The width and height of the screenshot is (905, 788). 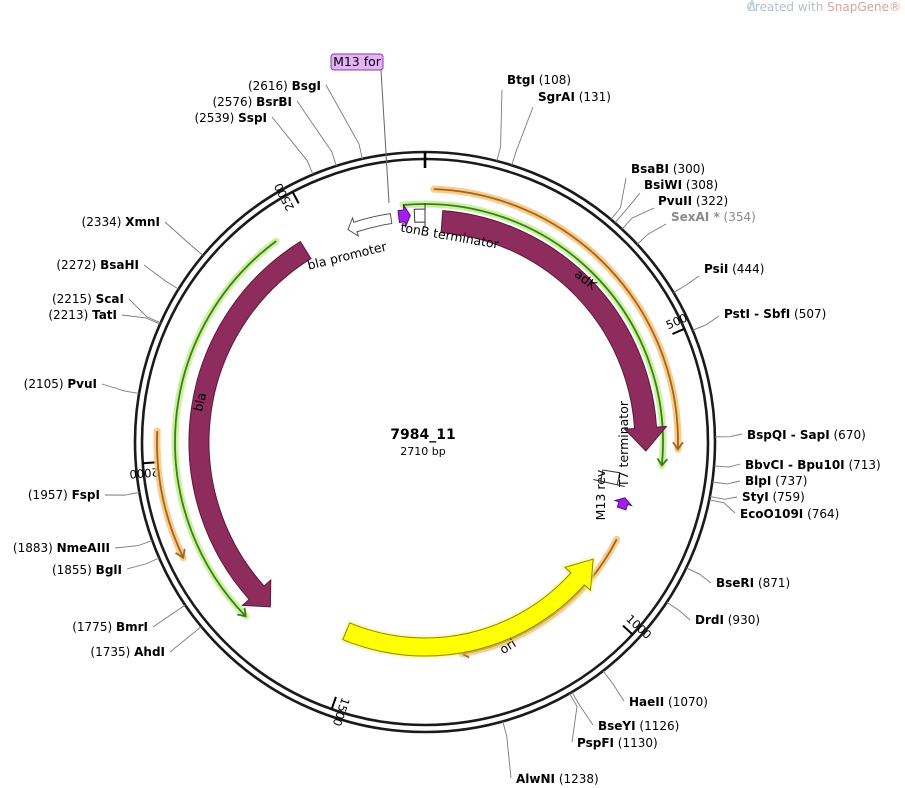 What do you see at coordinates (216, 118) in the screenshot?
I see `site-position: (2539)` at bounding box center [216, 118].